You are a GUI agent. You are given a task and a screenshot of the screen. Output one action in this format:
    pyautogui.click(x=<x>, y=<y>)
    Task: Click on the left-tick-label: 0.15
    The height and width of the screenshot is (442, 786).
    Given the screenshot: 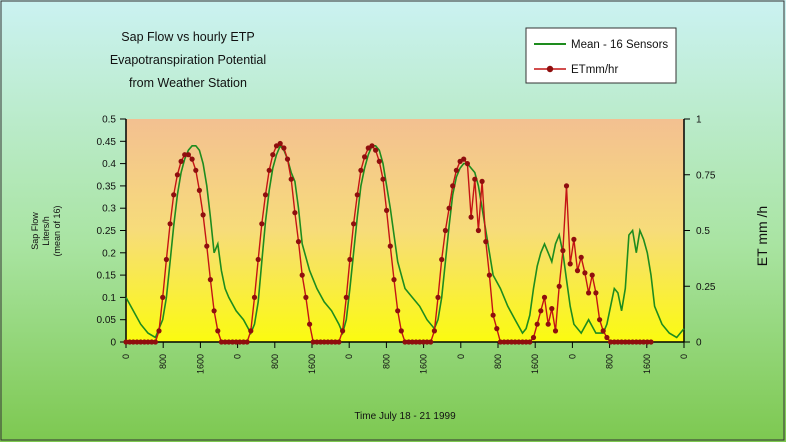 What is the action you would take?
    pyautogui.click(x=107, y=276)
    